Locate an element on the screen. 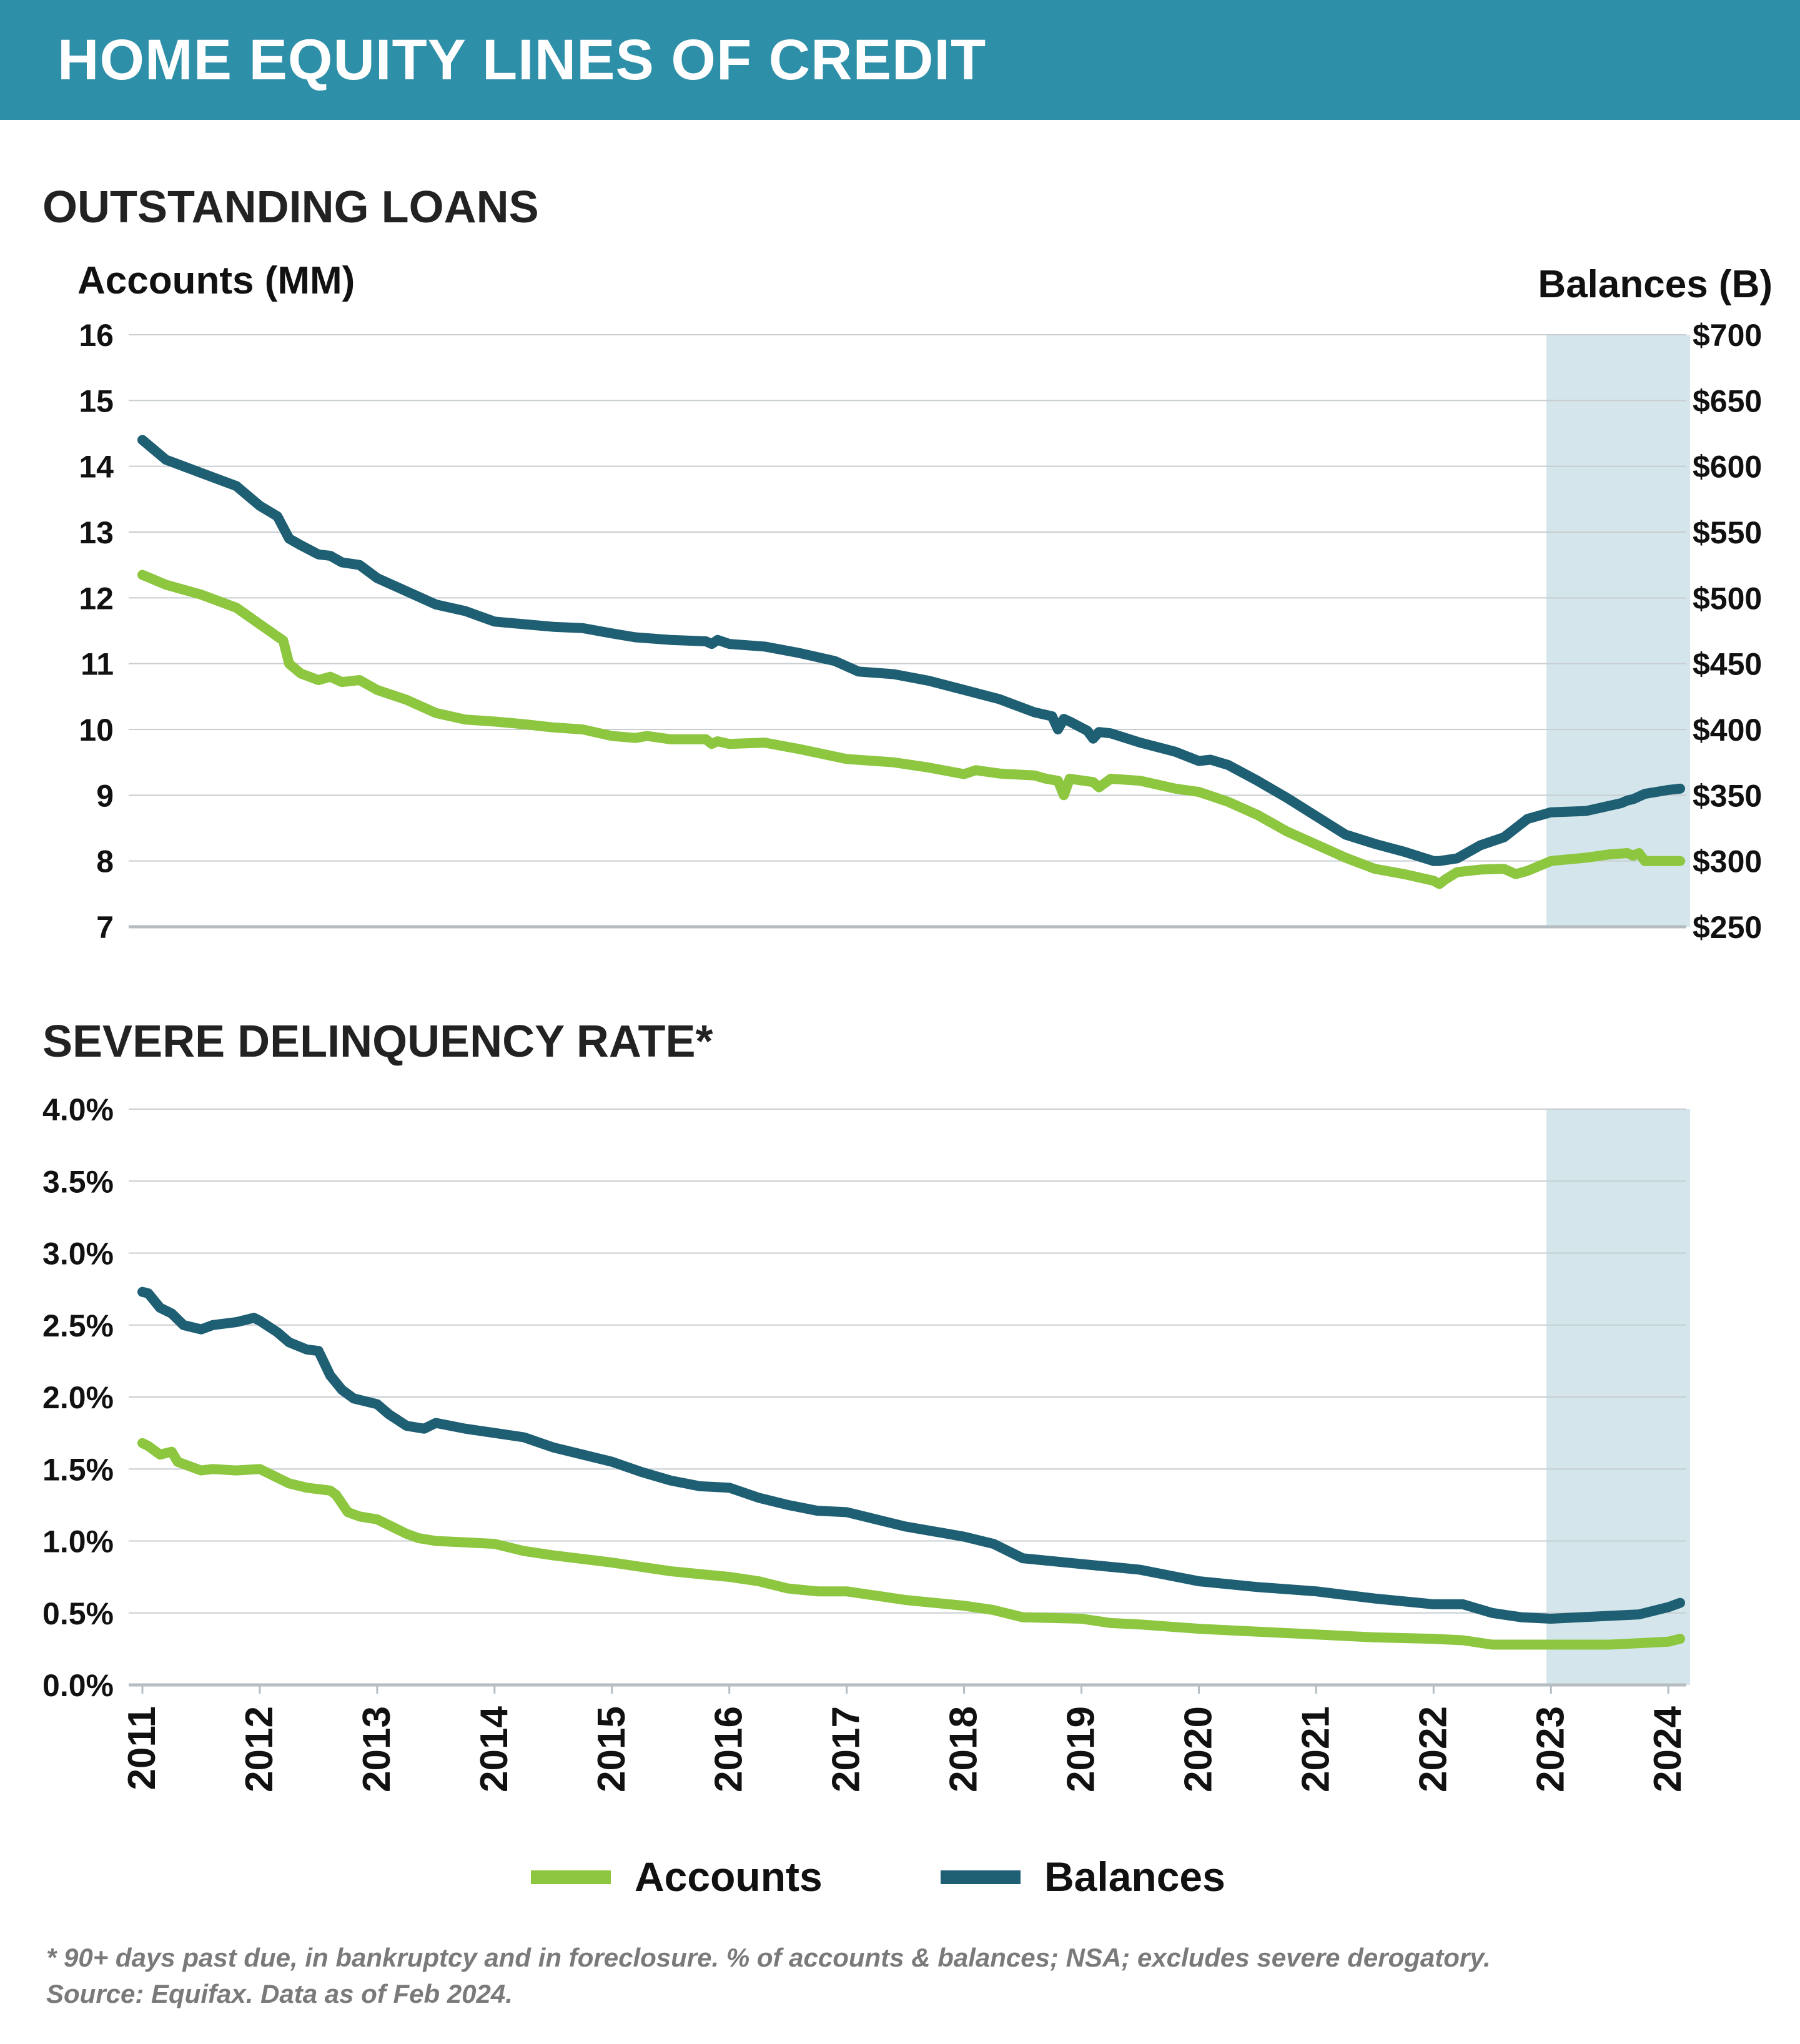  y-right-tick-label: $550 is located at coordinates (1728, 532).